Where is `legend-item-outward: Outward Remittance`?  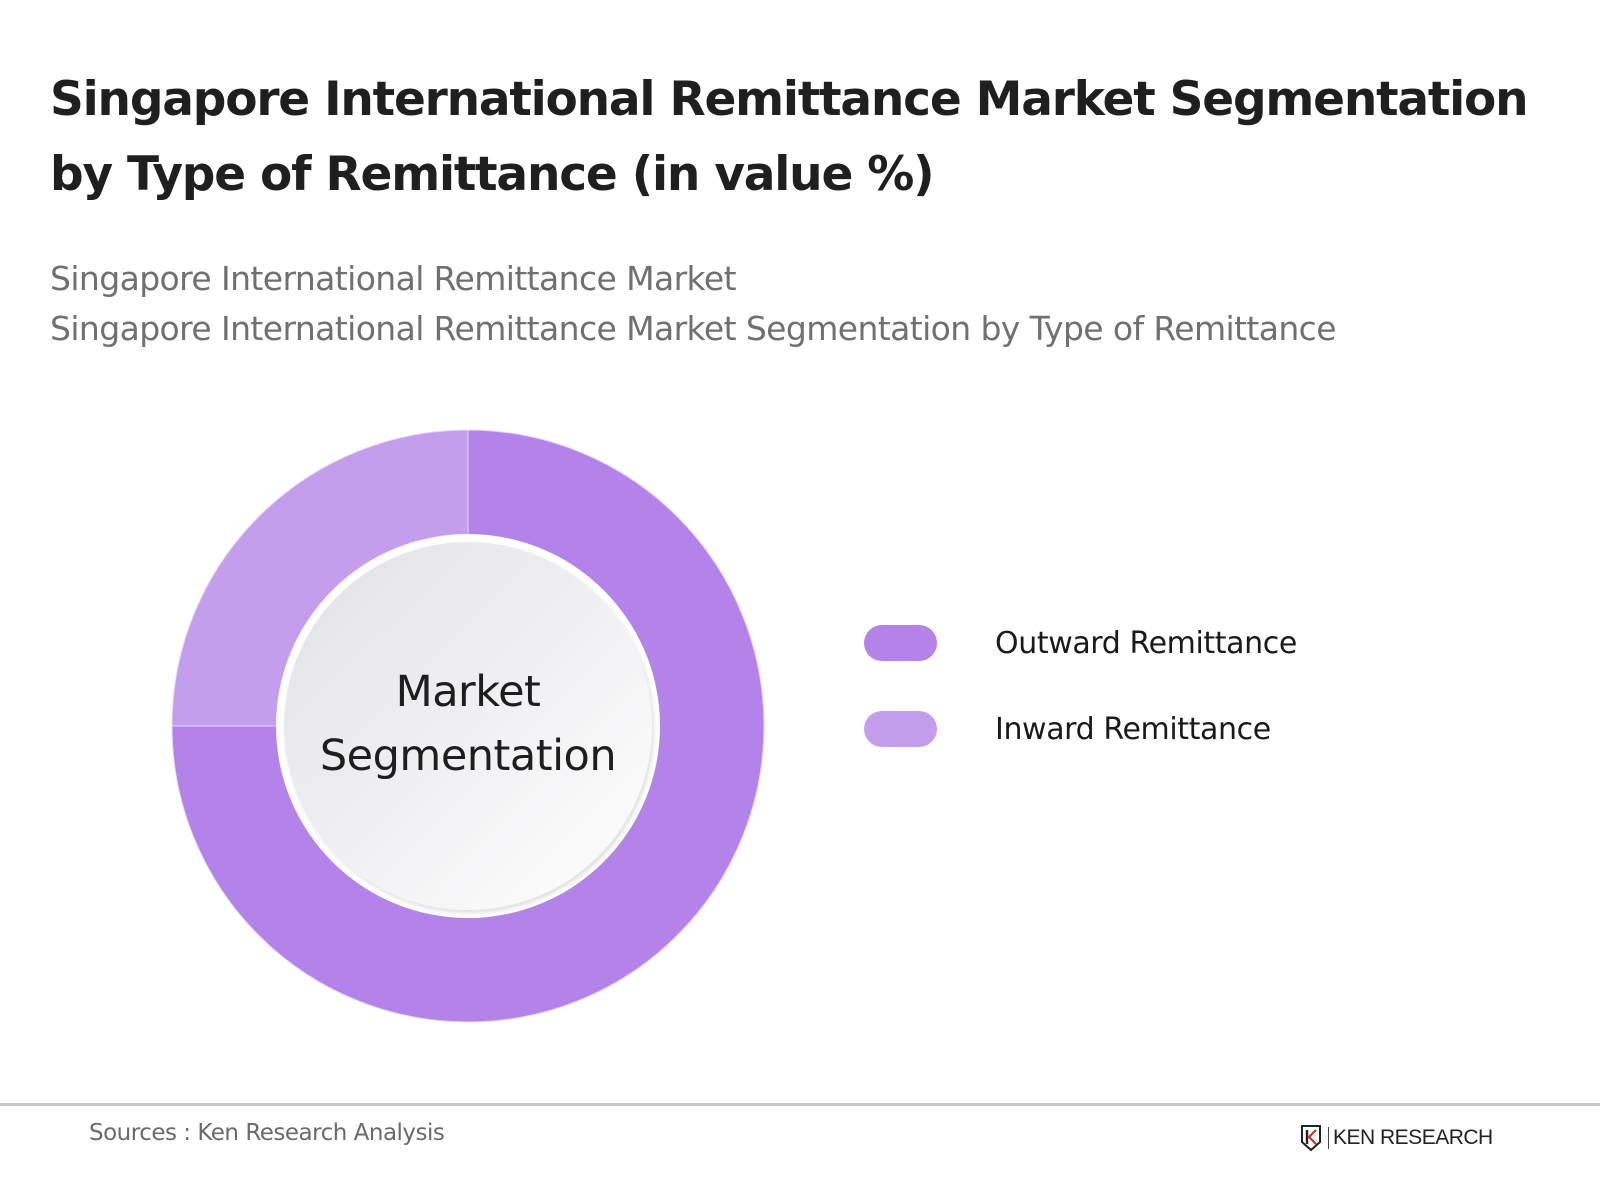 legend-item-outward: Outward Remittance is located at coordinates (1080, 643).